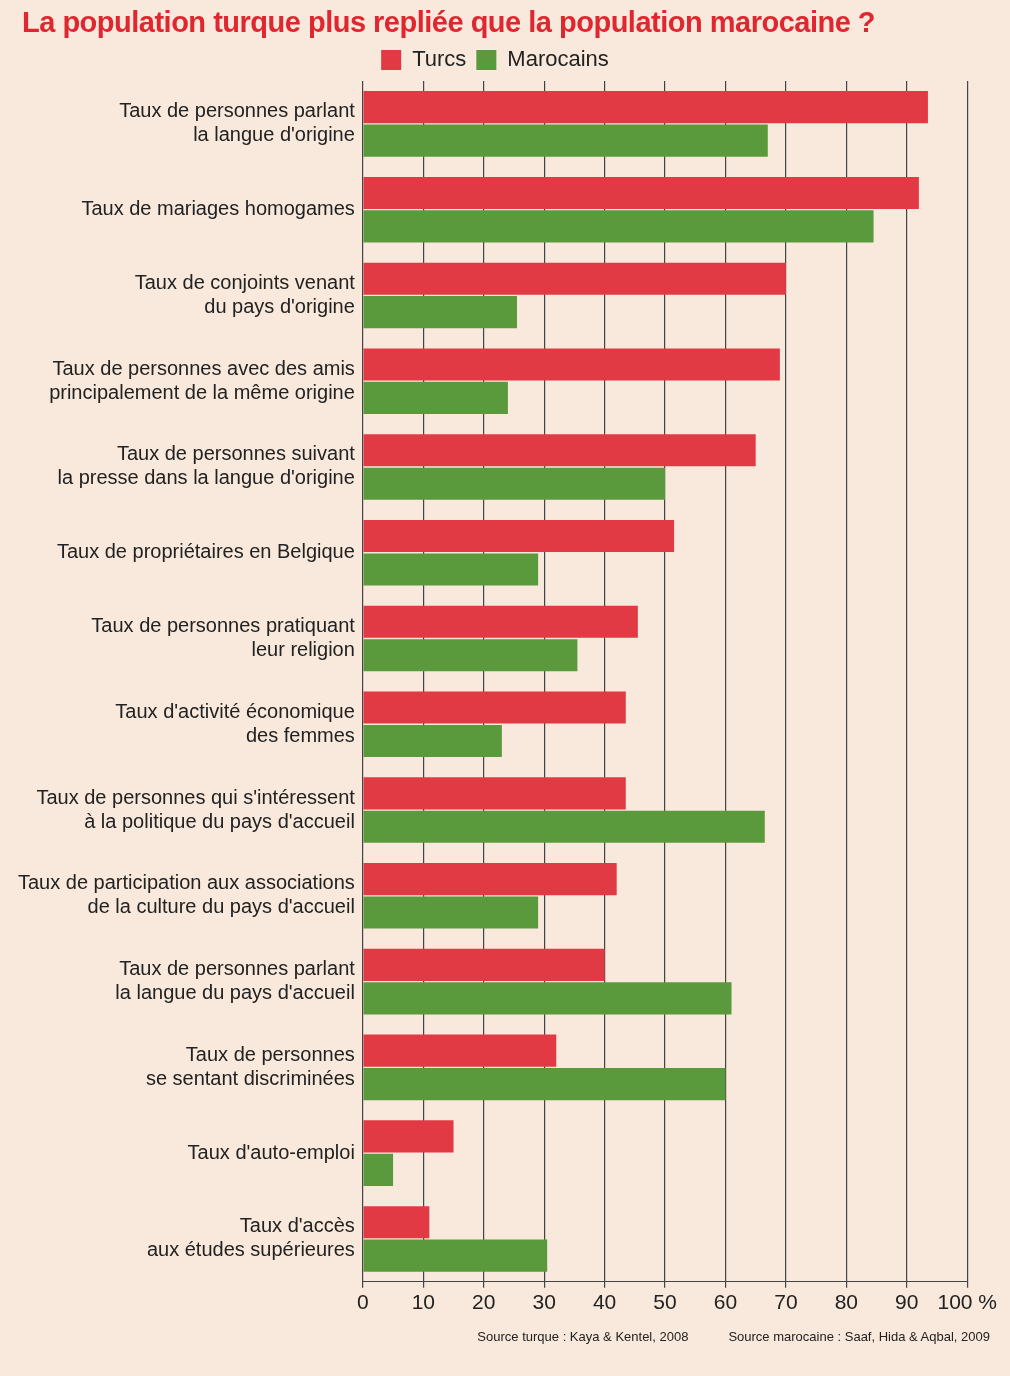 The width and height of the screenshot is (1010, 1376). Describe the element at coordinates (186, 894) in the screenshot. I see `y-tick-label: Taux de participation aux associations de la culture du pays d'accueil` at that location.